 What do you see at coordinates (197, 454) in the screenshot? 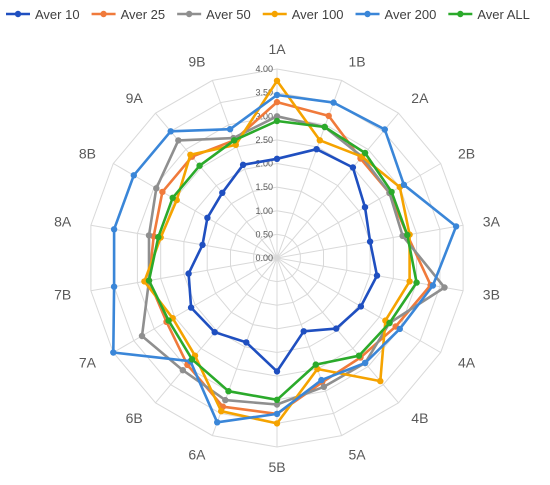
I see `category-label: 6A` at bounding box center [197, 454].